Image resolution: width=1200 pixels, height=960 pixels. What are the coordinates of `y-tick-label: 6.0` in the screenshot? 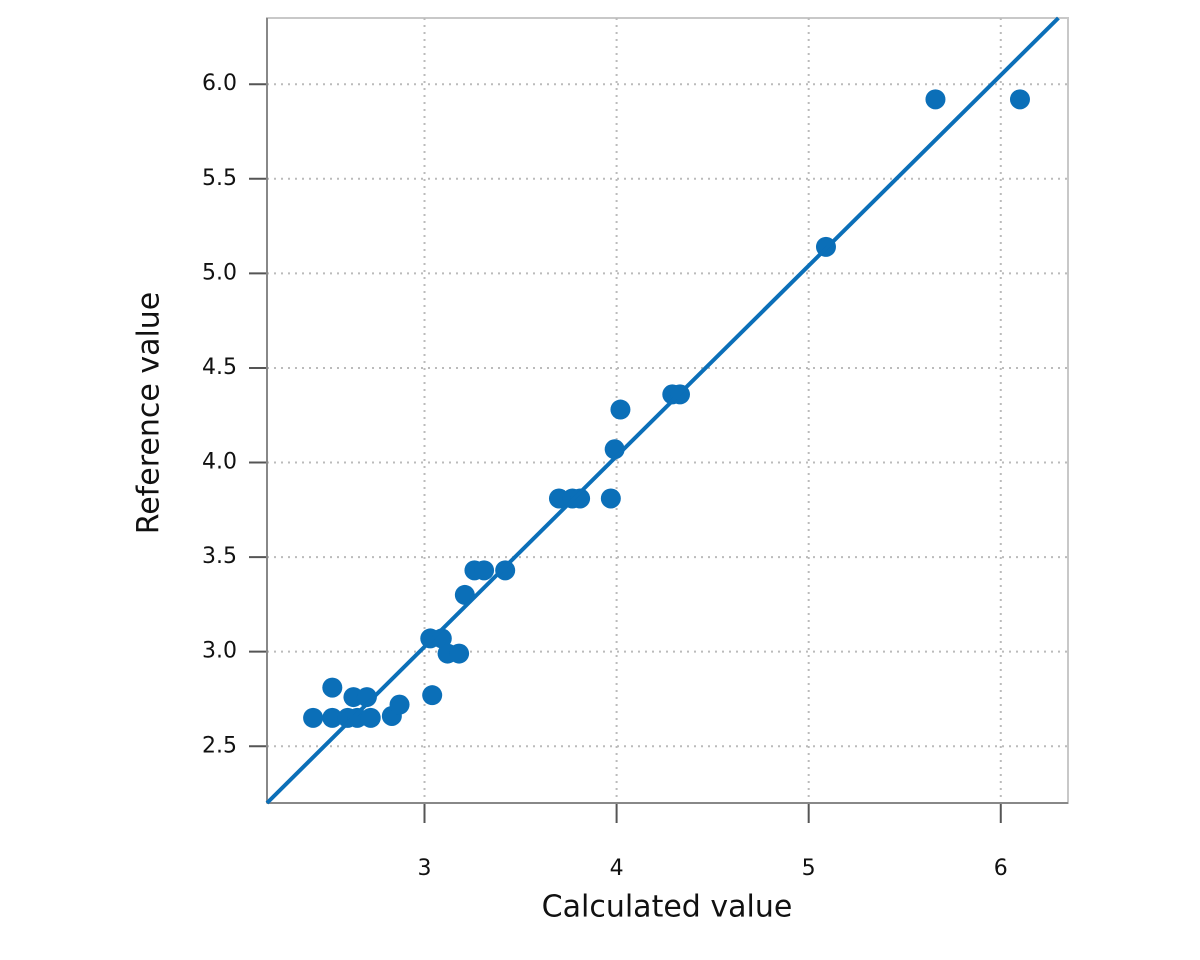 It's located at (219, 83).